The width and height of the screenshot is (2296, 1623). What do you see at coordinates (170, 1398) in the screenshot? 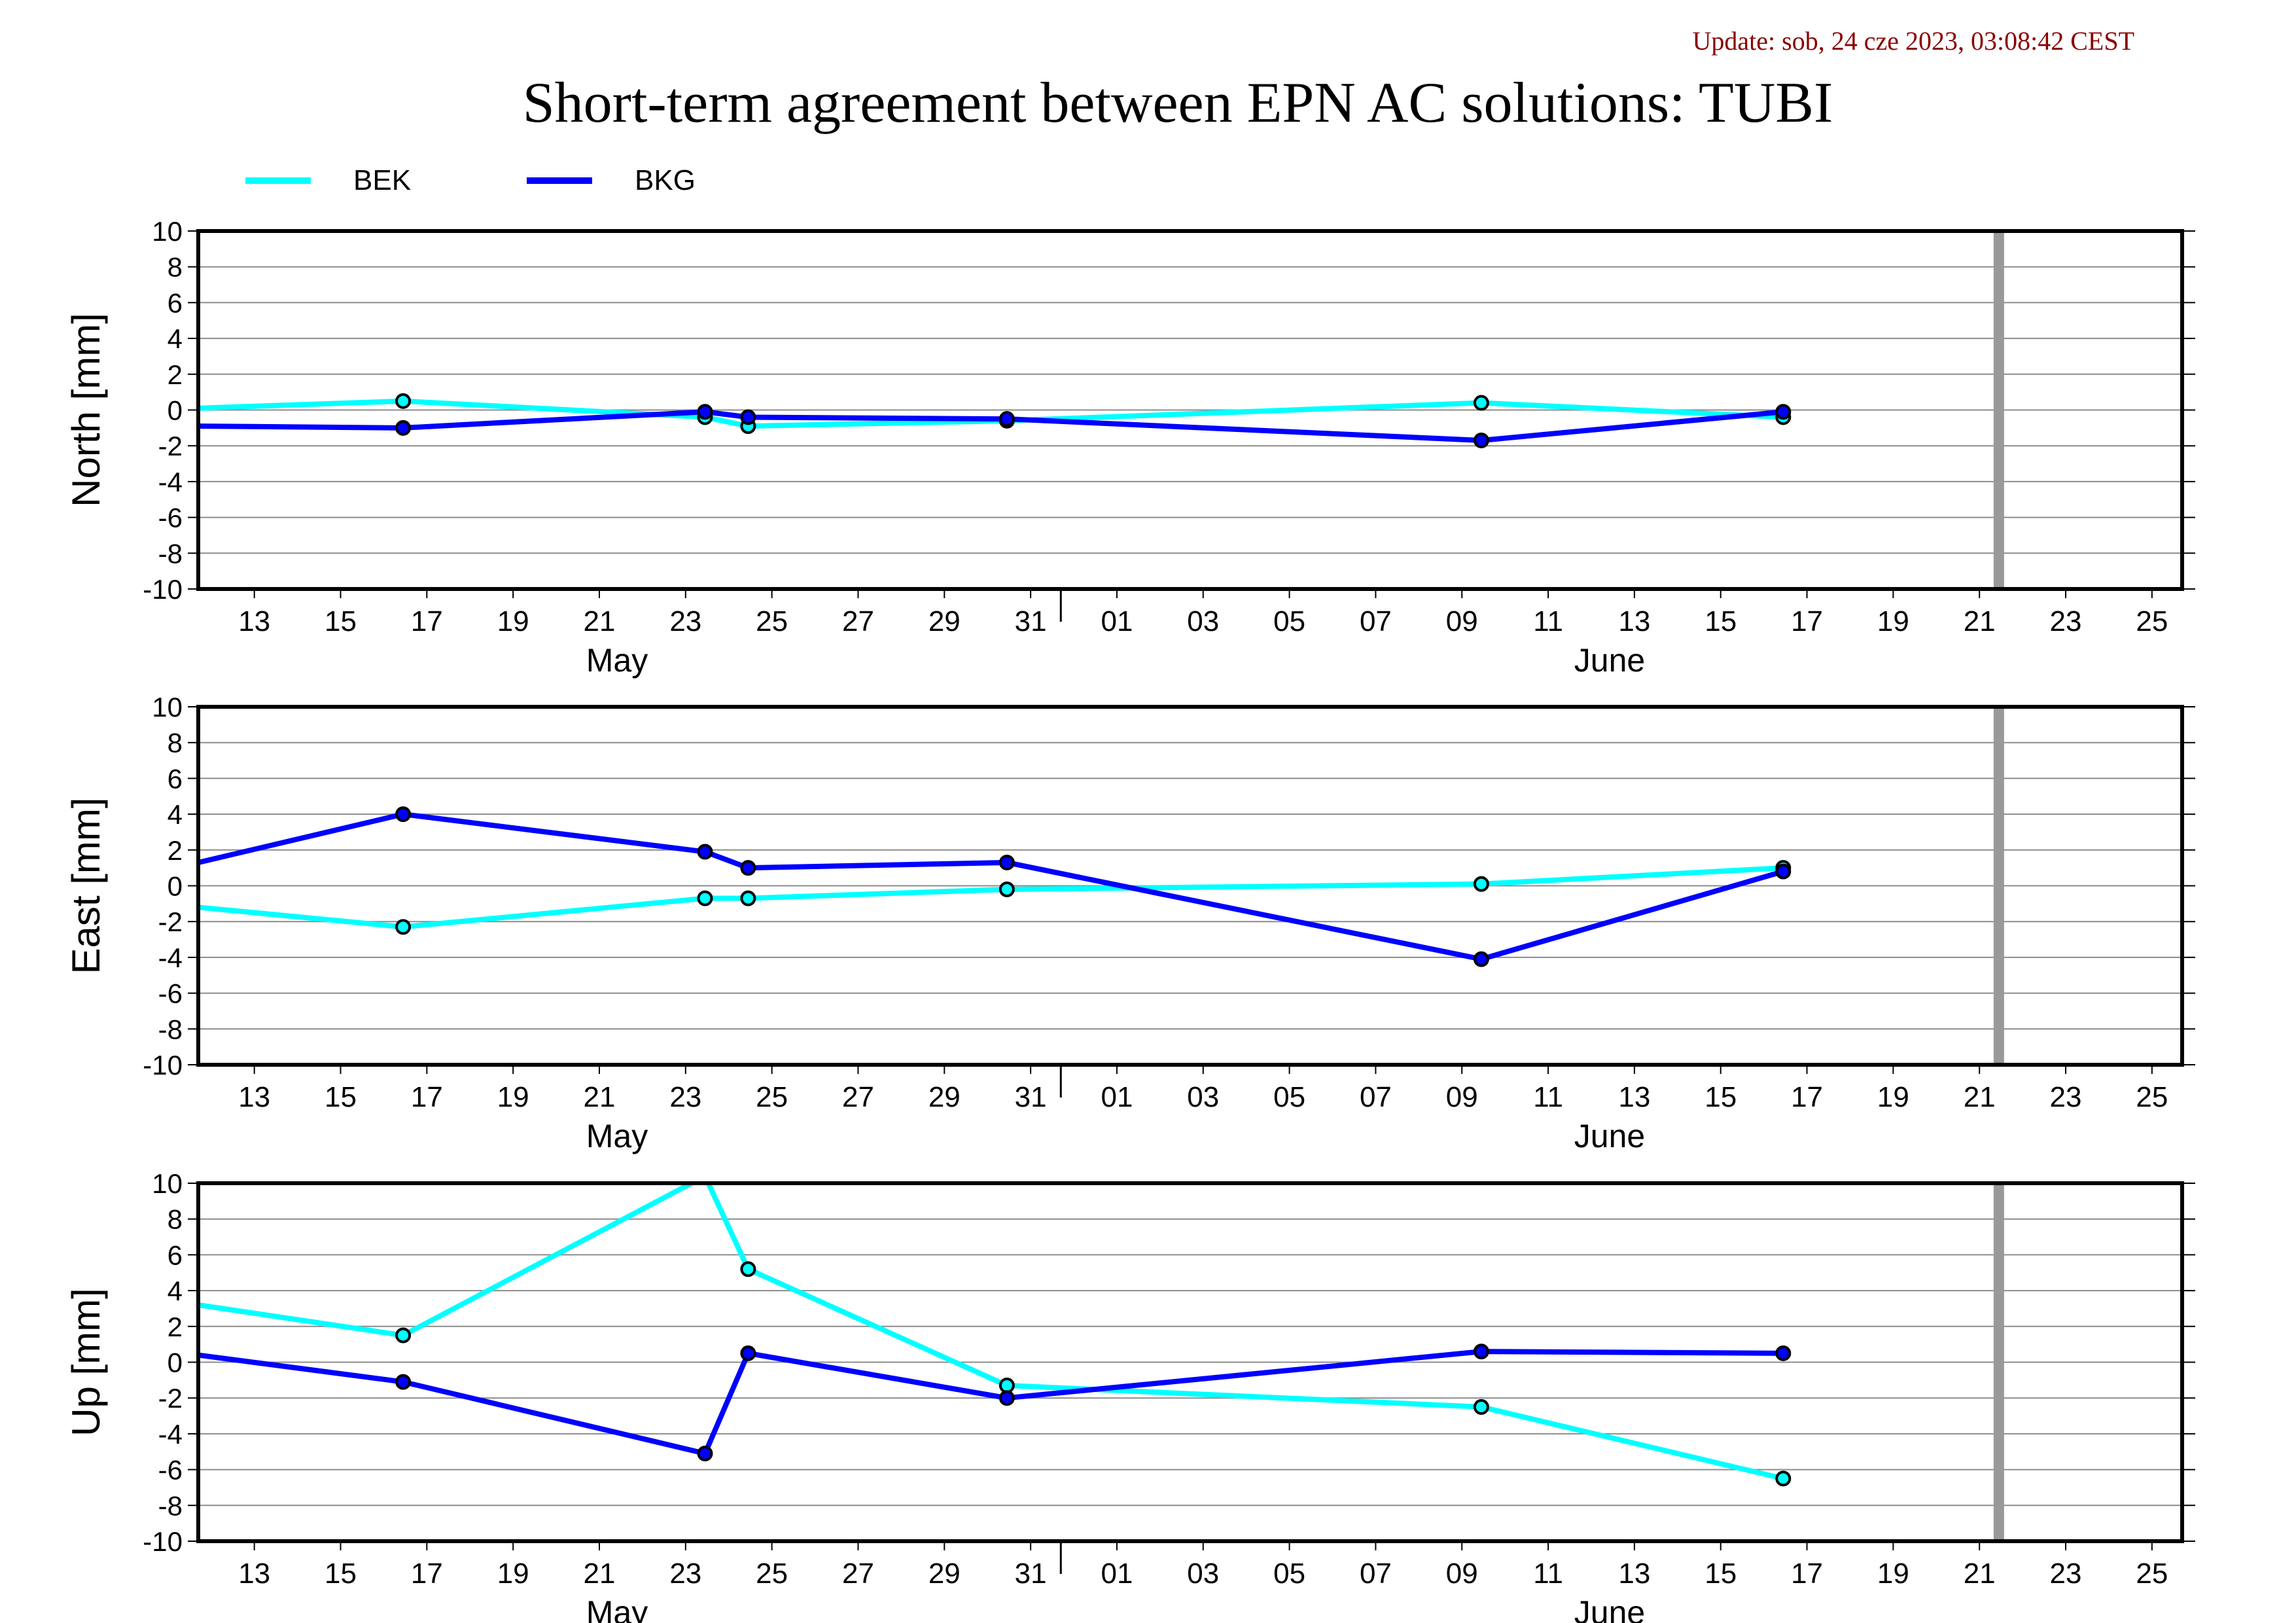
I see `y-tick-label: -2` at bounding box center [170, 1398].